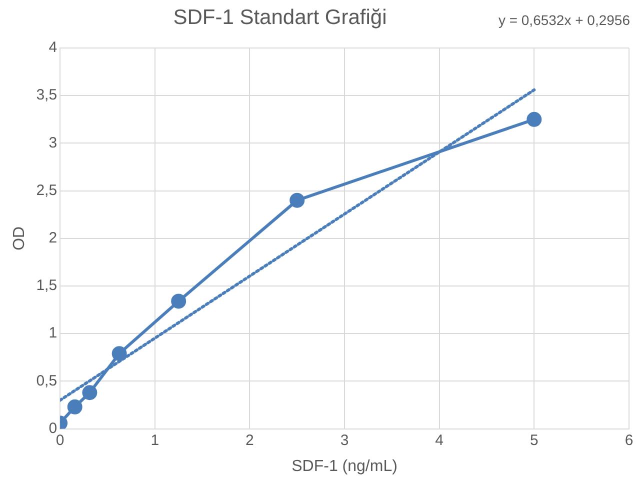  What do you see at coordinates (534, 440) in the screenshot?
I see `x-tick-label: 5` at bounding box center [534, 440].